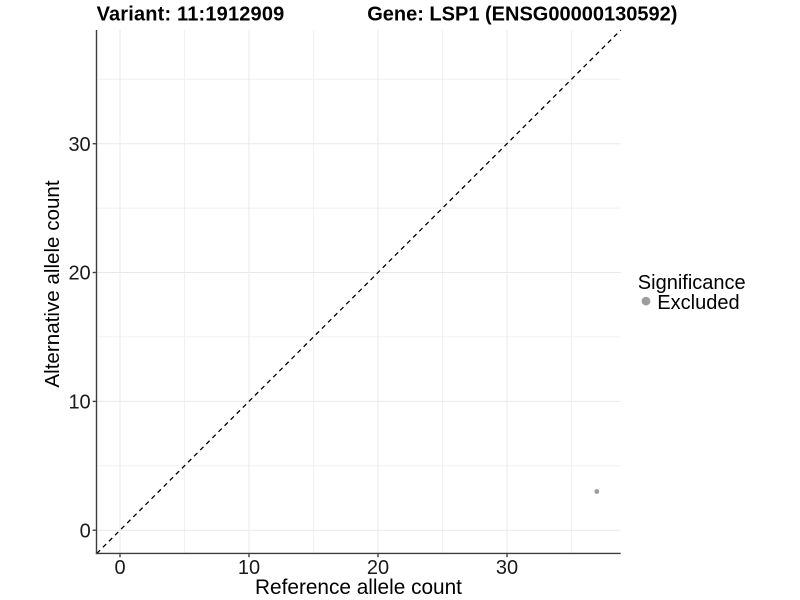  I want to click on svg-text: Gene: LSP1 (ENSG00000130592), so click(522, 15).